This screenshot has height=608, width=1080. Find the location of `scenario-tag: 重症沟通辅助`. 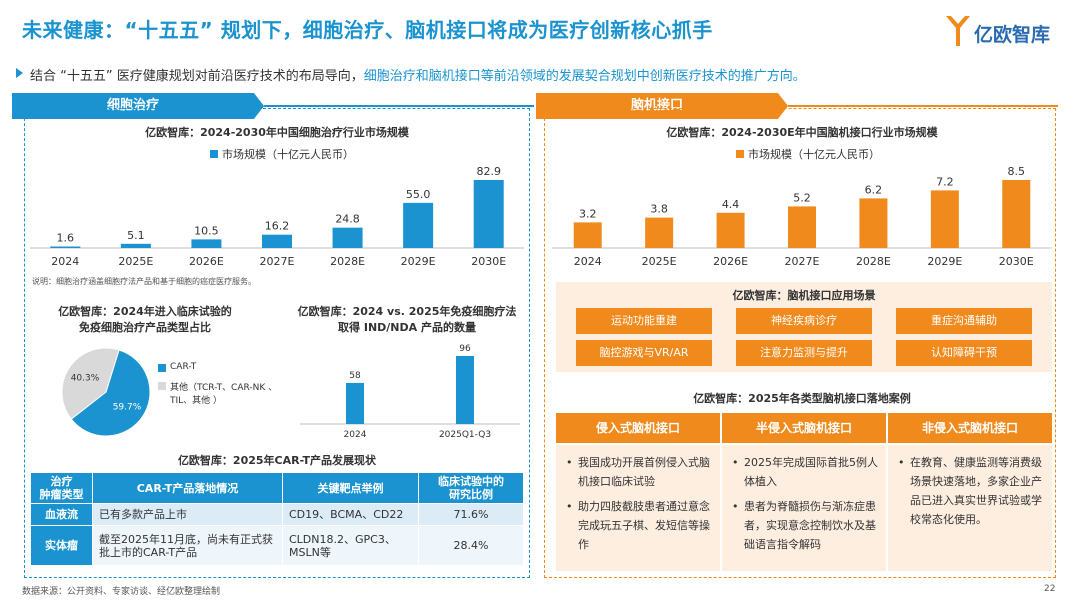

scenario-tag: 重症沟通辅助 is located at coordinates (964, 321).